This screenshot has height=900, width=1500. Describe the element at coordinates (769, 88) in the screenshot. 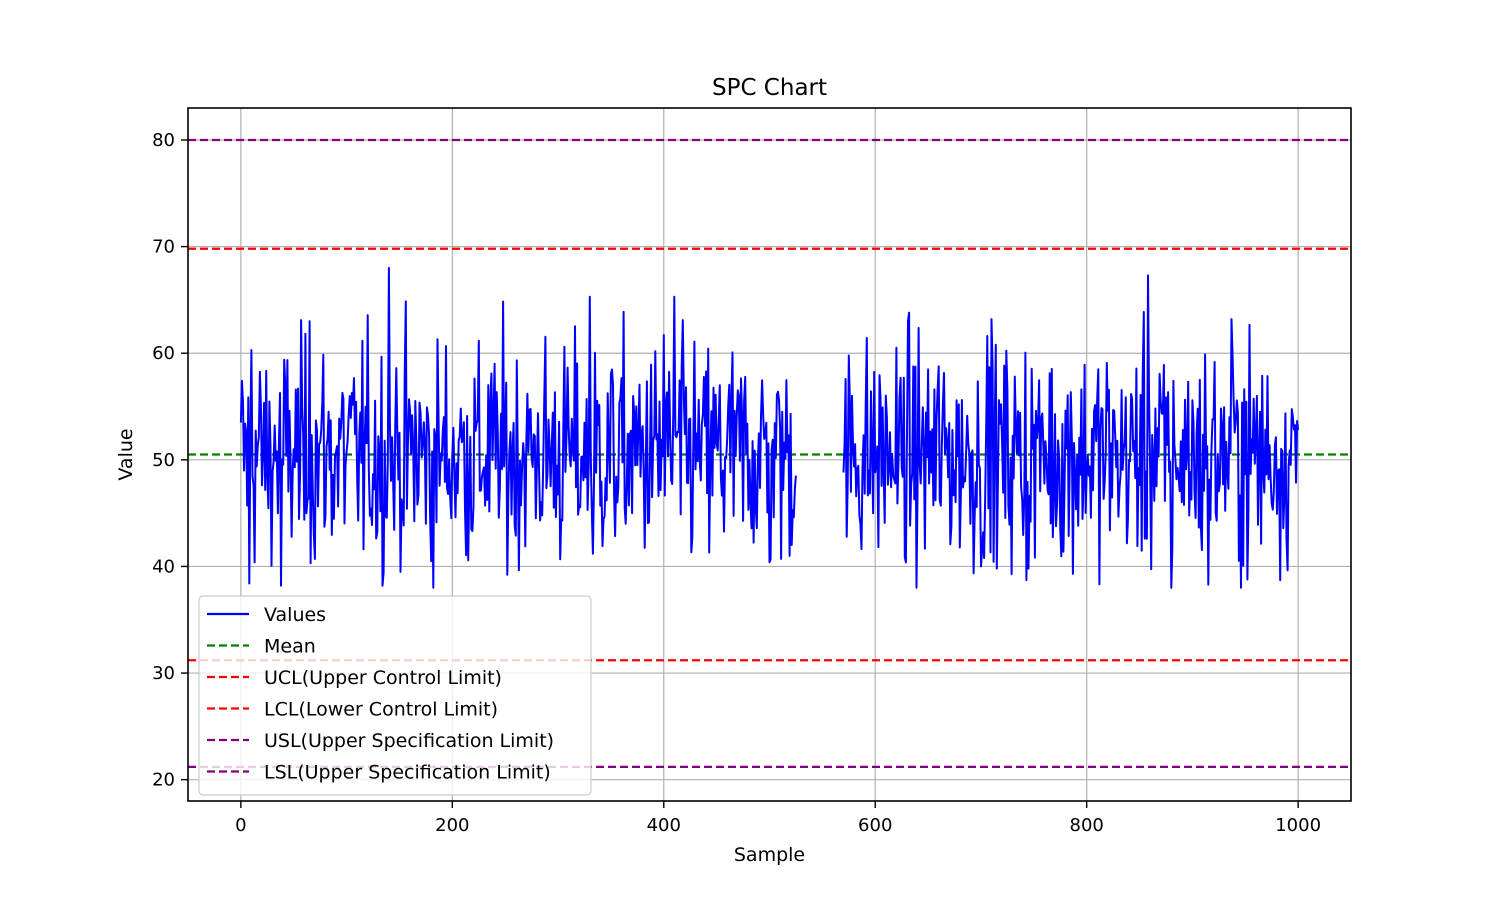

I see `chart-title: SPC Chart` at that location.